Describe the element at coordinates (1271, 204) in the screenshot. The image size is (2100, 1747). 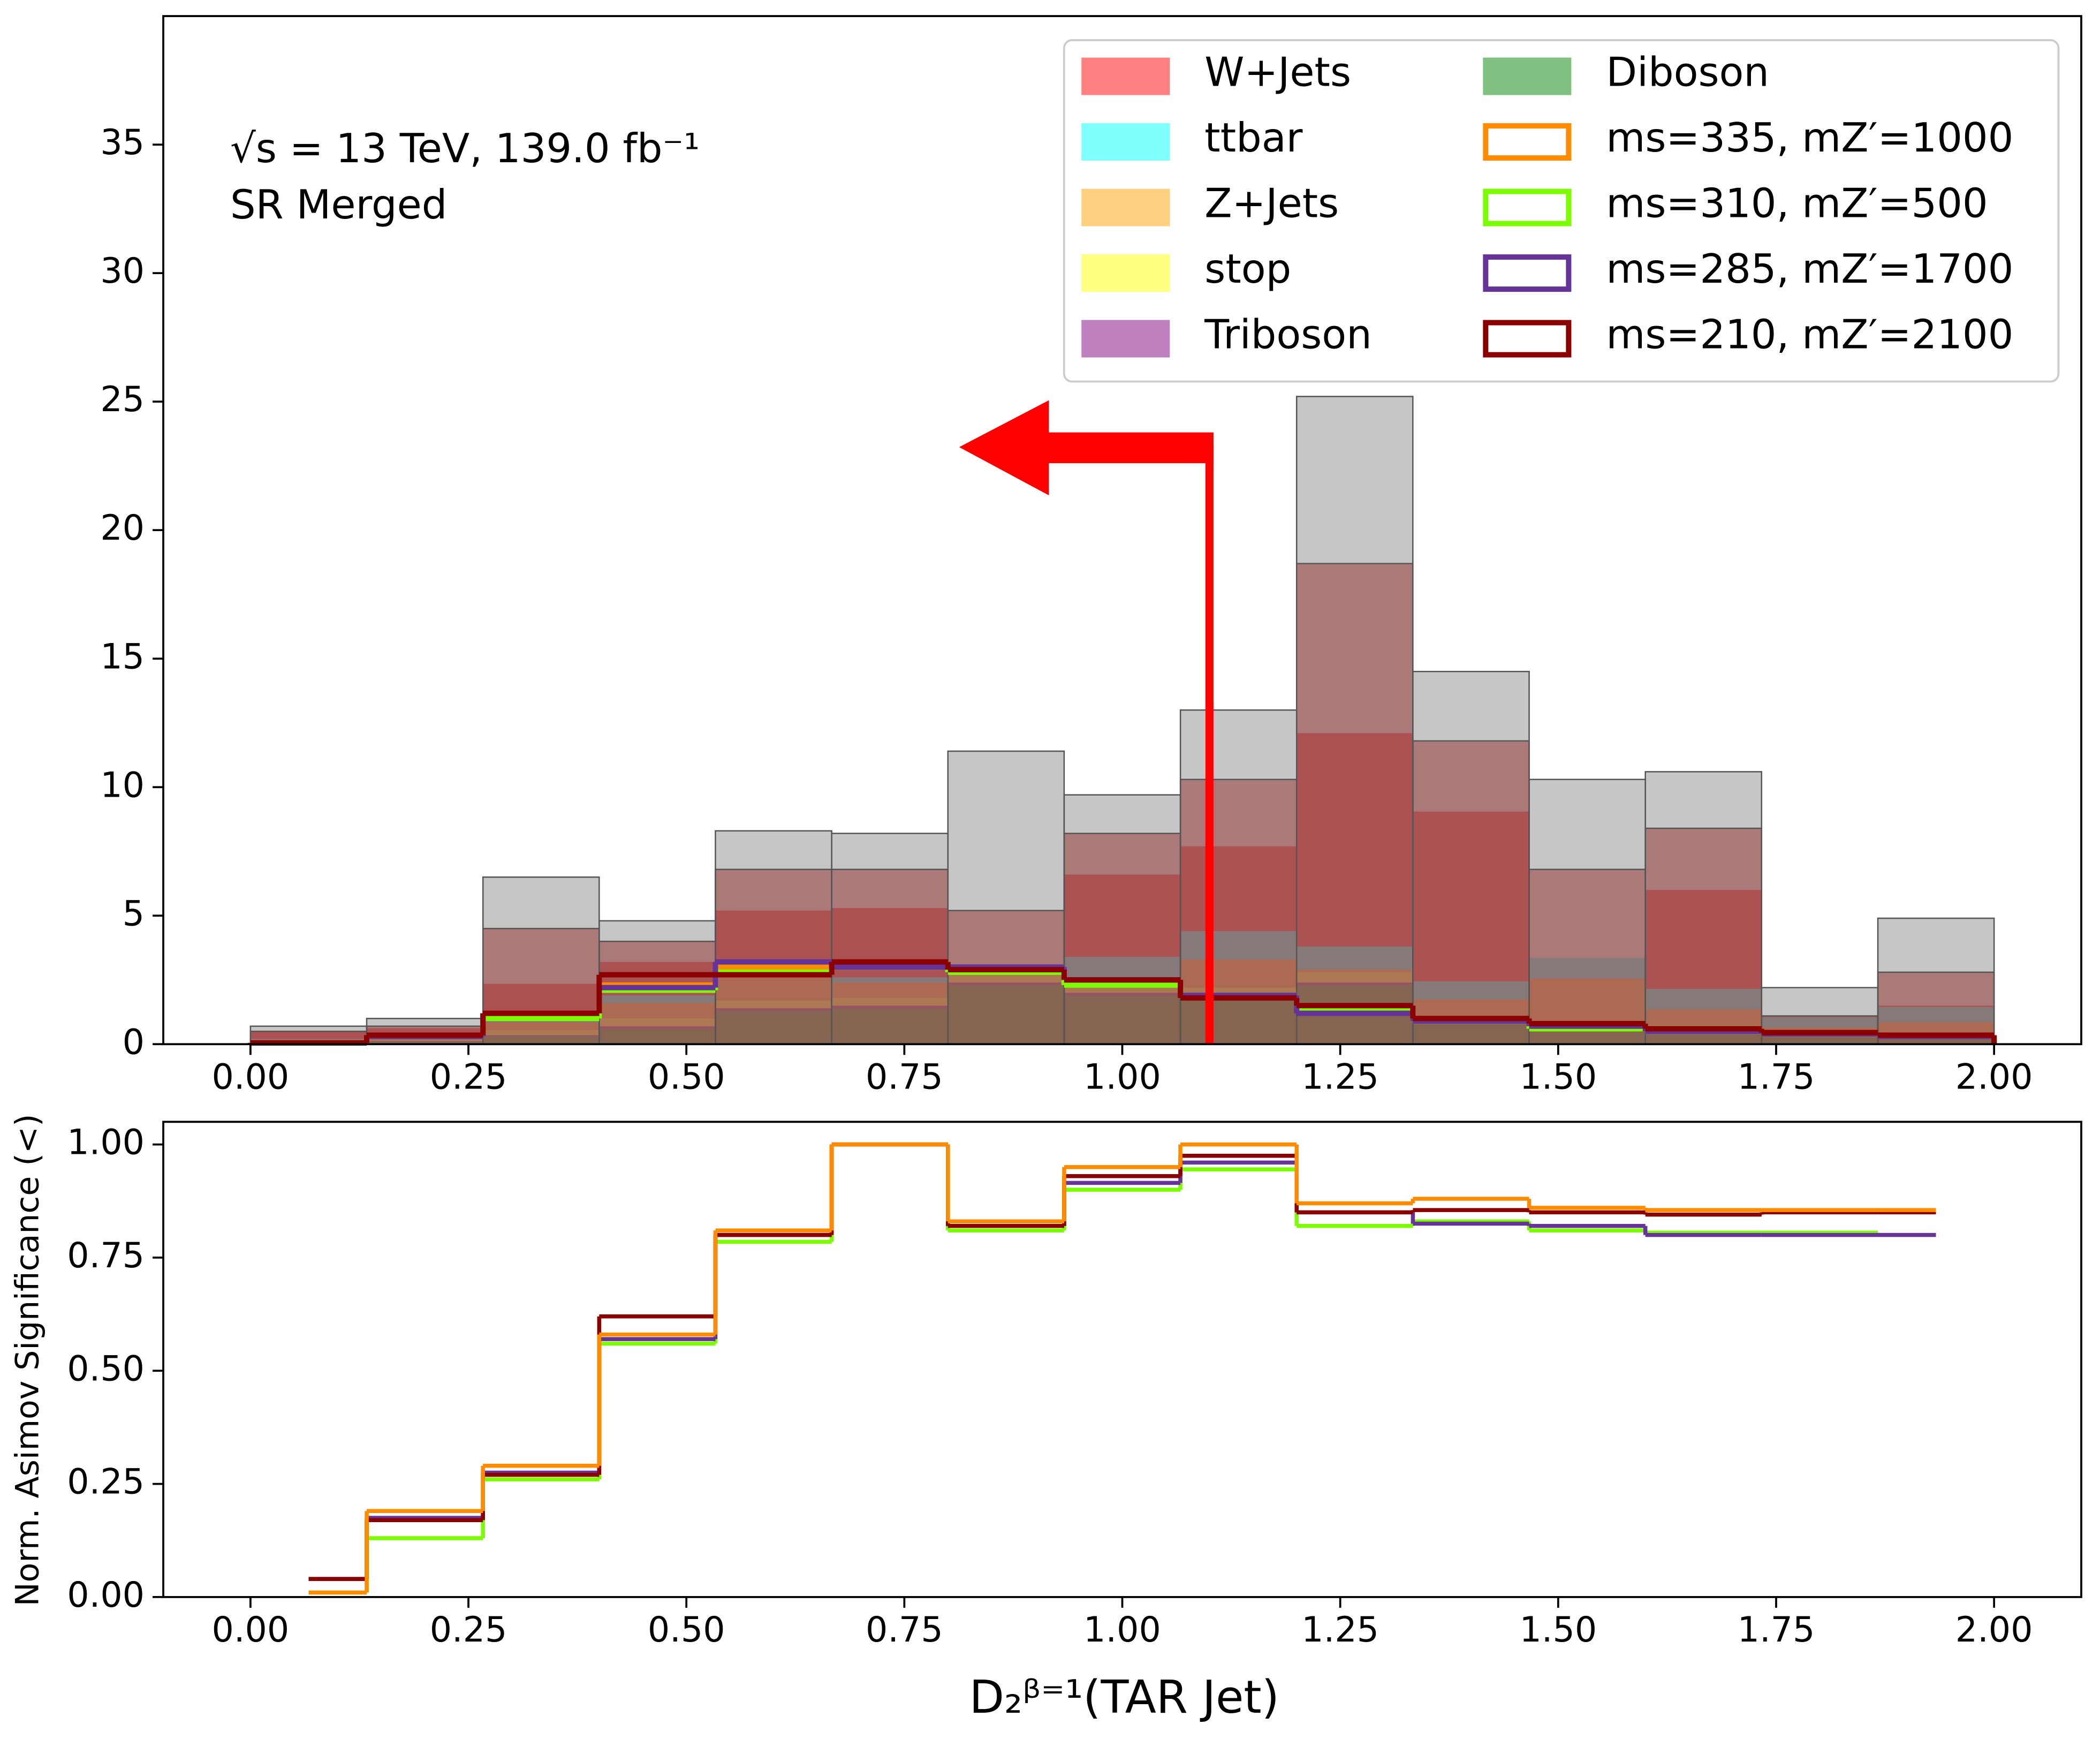
I see `legend-label: Z+Jets` at that location.